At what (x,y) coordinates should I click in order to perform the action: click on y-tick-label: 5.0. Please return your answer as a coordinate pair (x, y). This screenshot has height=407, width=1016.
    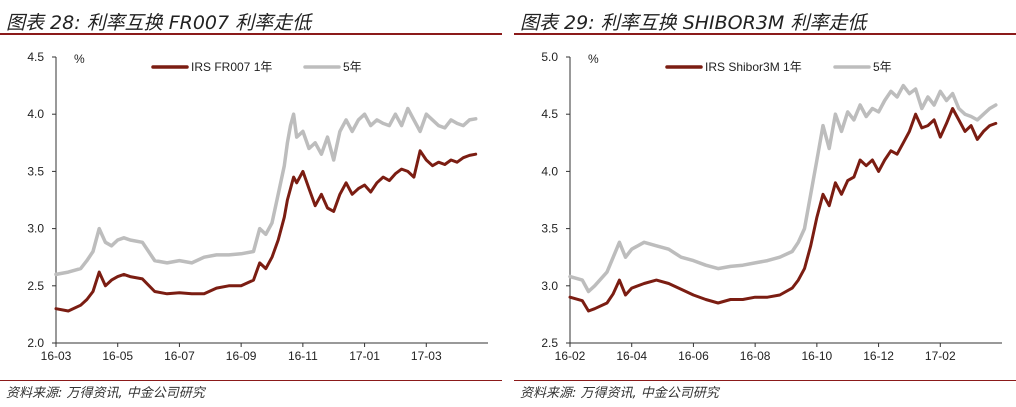
    Looking at the image, I should click on (549, 57).